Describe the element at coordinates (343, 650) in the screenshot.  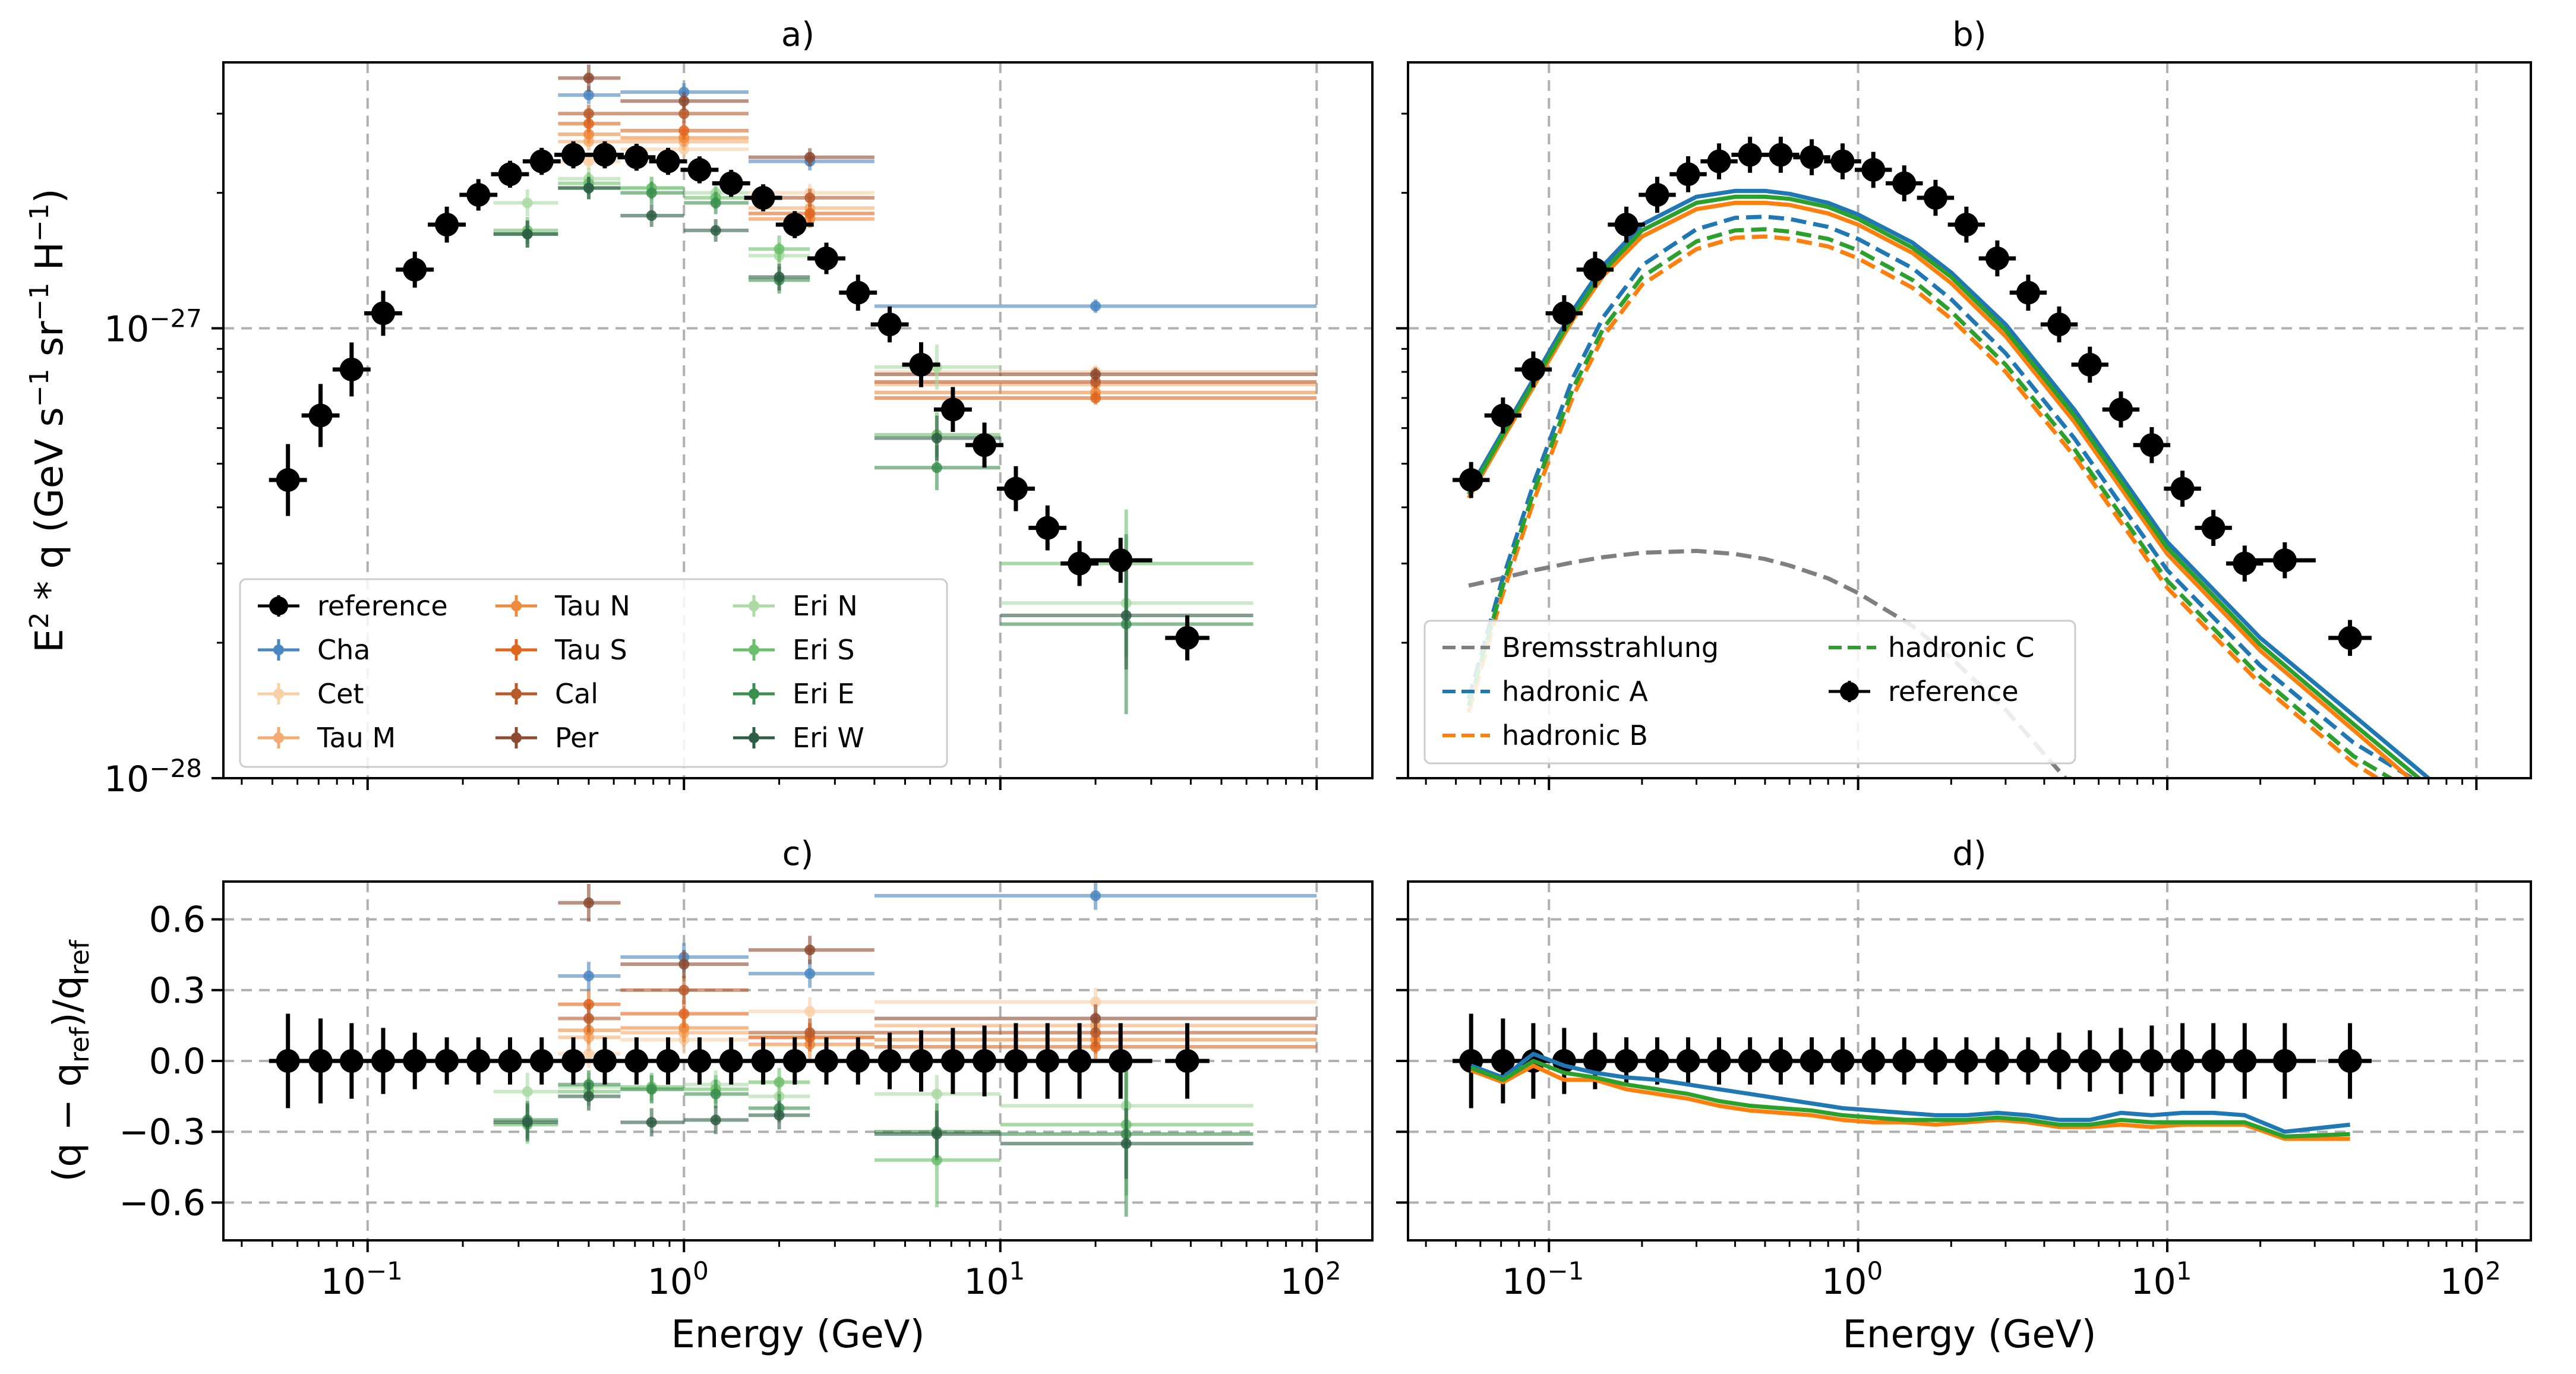
I see `legend-label: Cha` at that location.